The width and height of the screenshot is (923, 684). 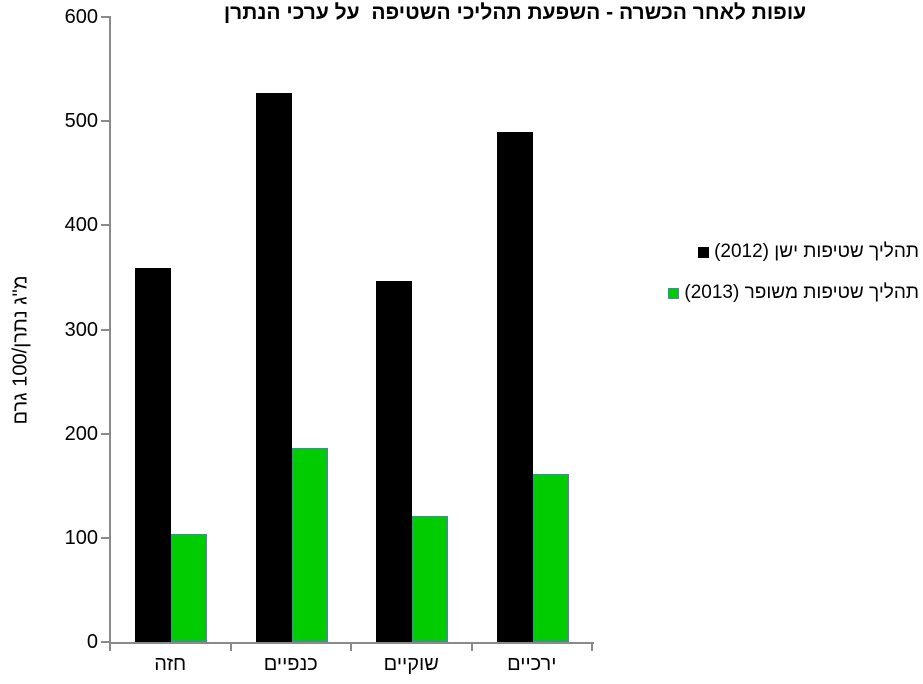 What do you see at coordinates (81, 225) in the screenshot?
I see `y-tick-label: 400` at bounding box center [81, 225].